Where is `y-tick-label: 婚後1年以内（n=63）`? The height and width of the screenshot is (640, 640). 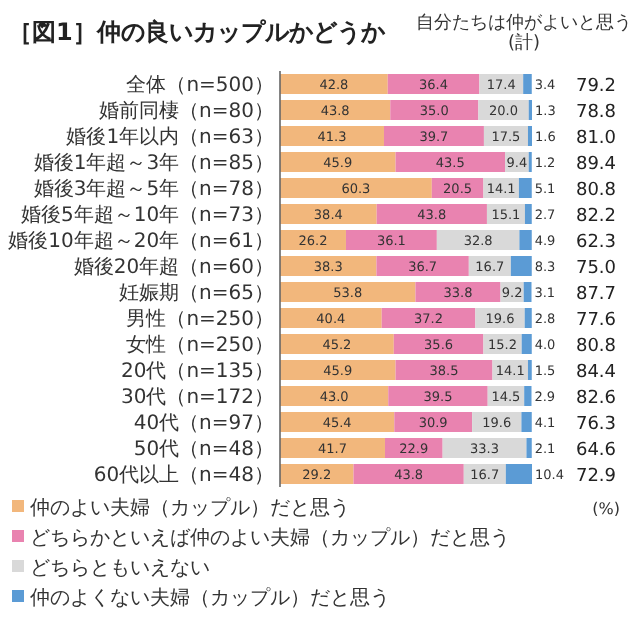
y-tick-label: 婚後1年以内（n=63） is located at coordinates (170, 137).